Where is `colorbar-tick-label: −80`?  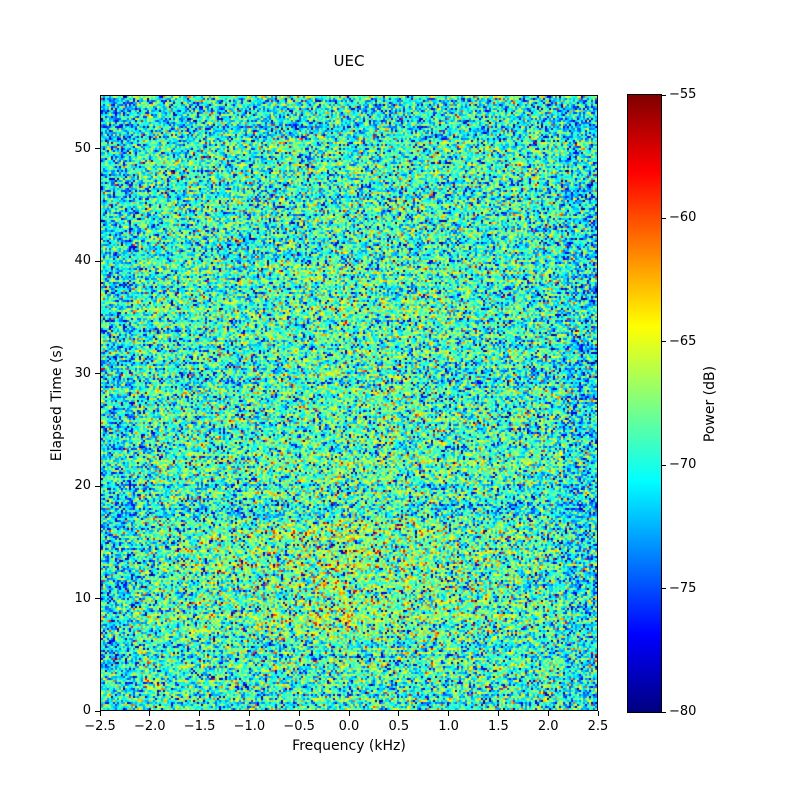 colorbar-tick-label: −80 is located at coordinates (683, 711).